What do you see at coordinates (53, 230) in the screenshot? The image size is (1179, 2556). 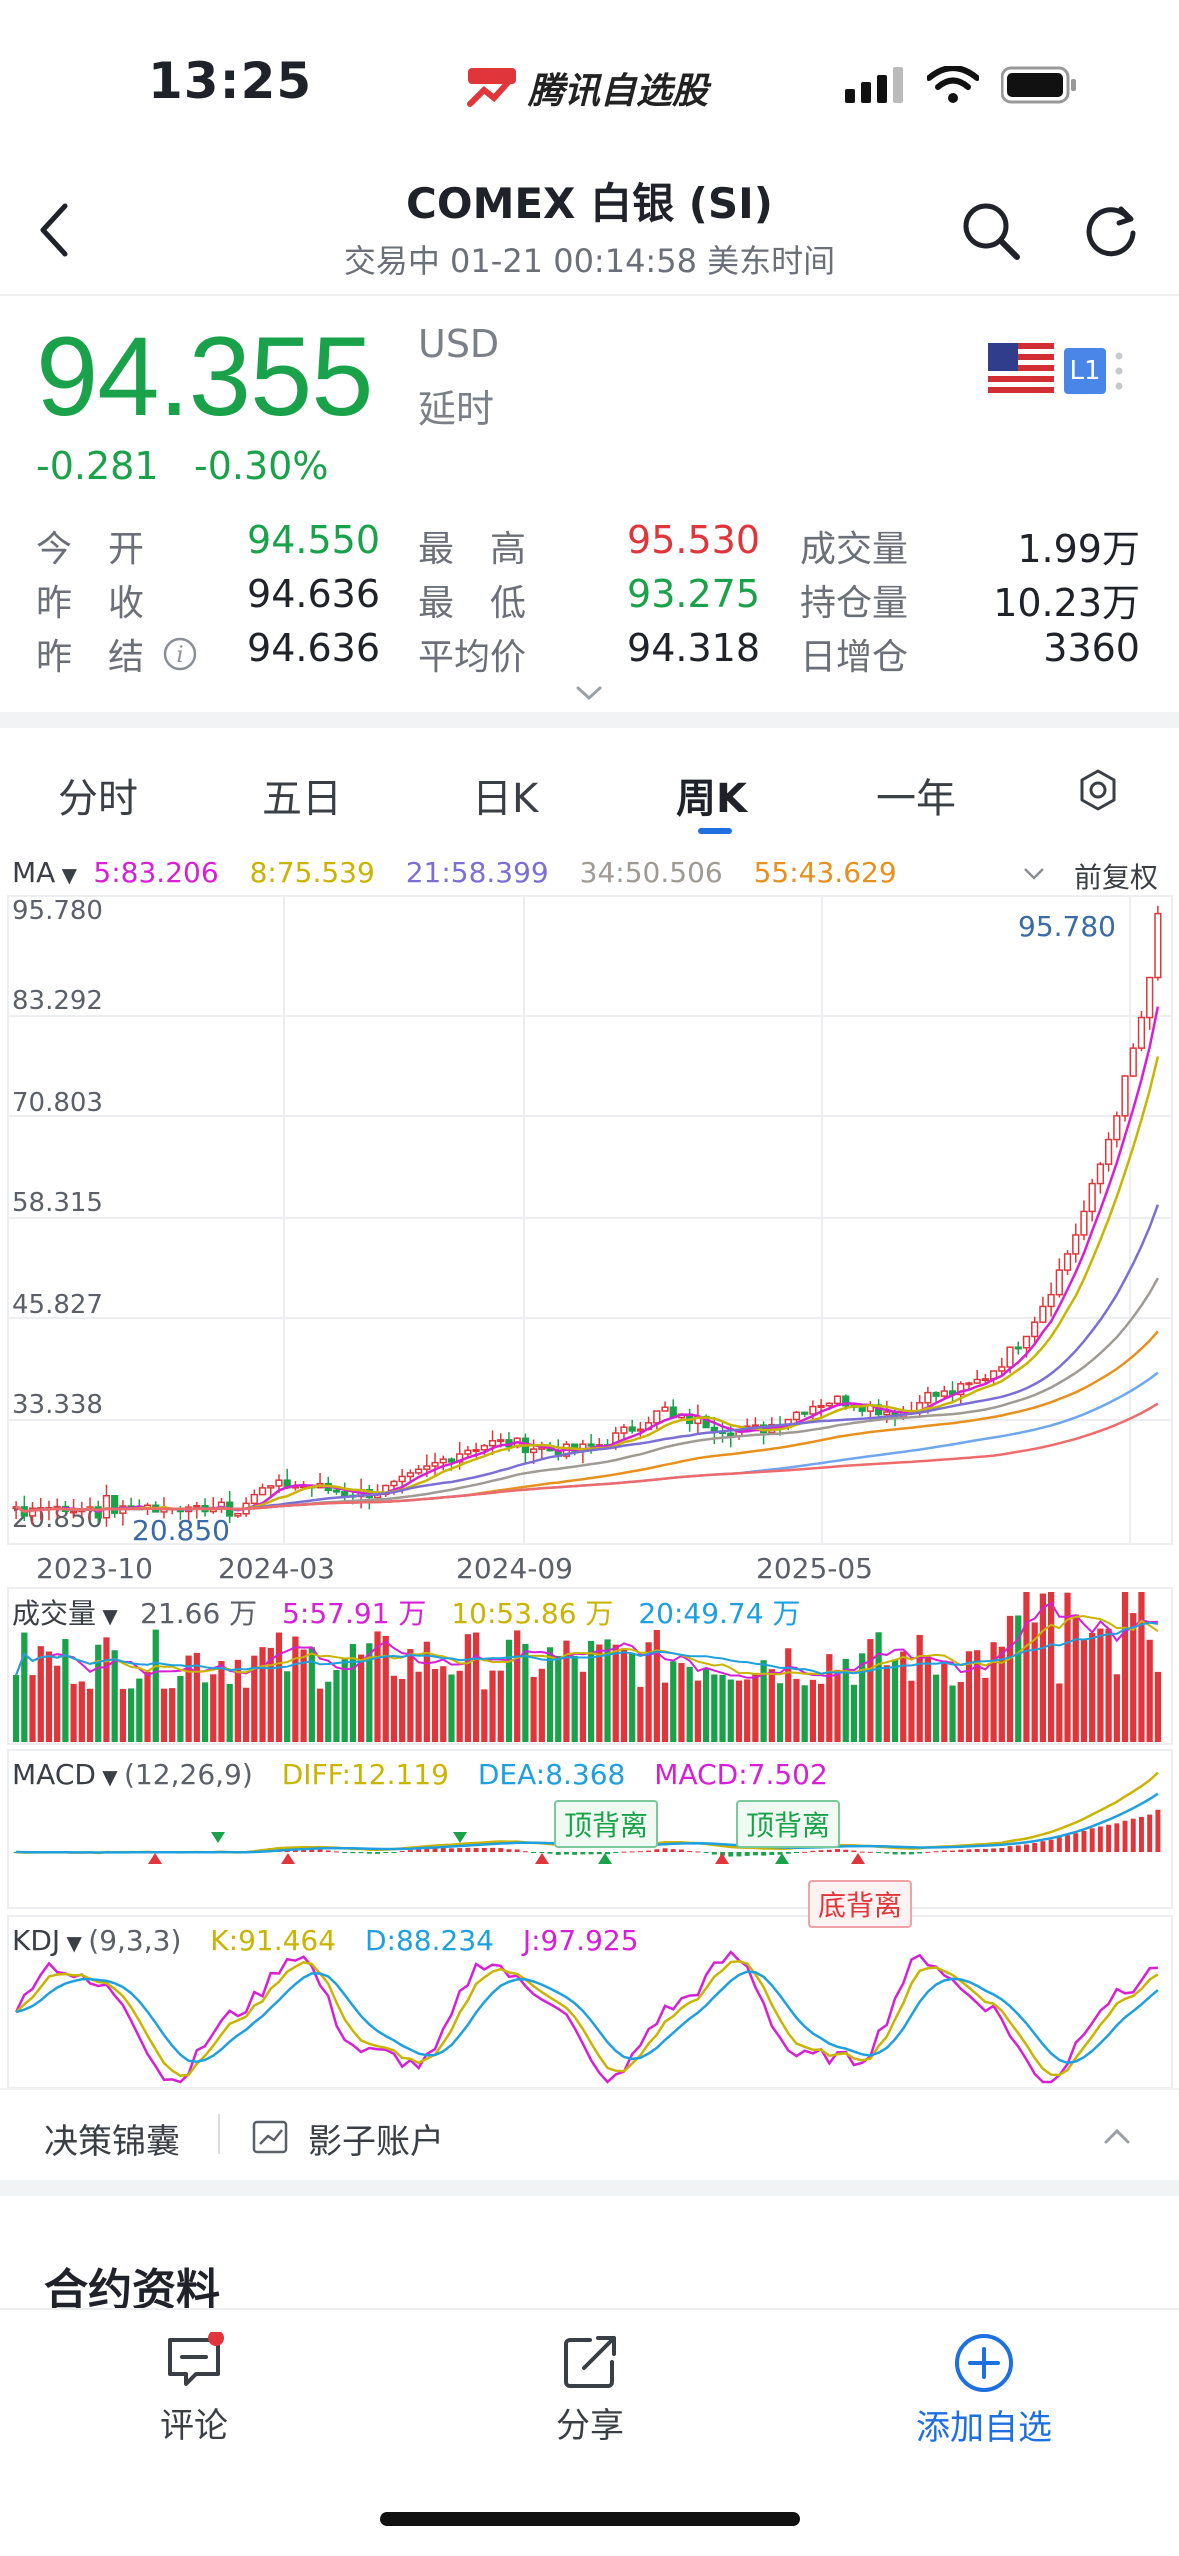 I see `back-button` at bounding box center [53, 230].